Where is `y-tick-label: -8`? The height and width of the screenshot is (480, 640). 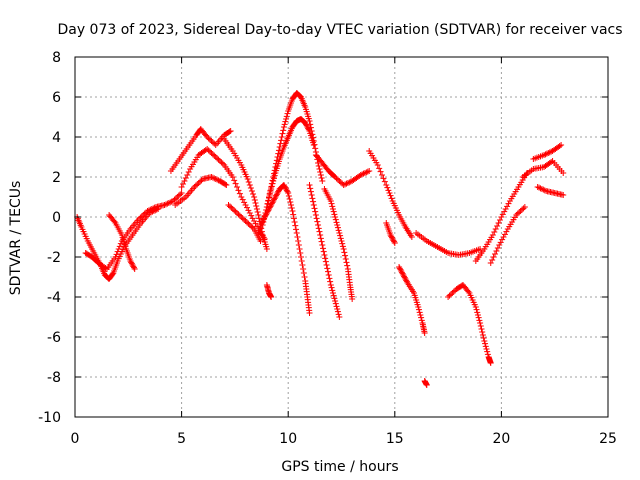
y-tick-label: -8 is located at coordinates (54, 378).